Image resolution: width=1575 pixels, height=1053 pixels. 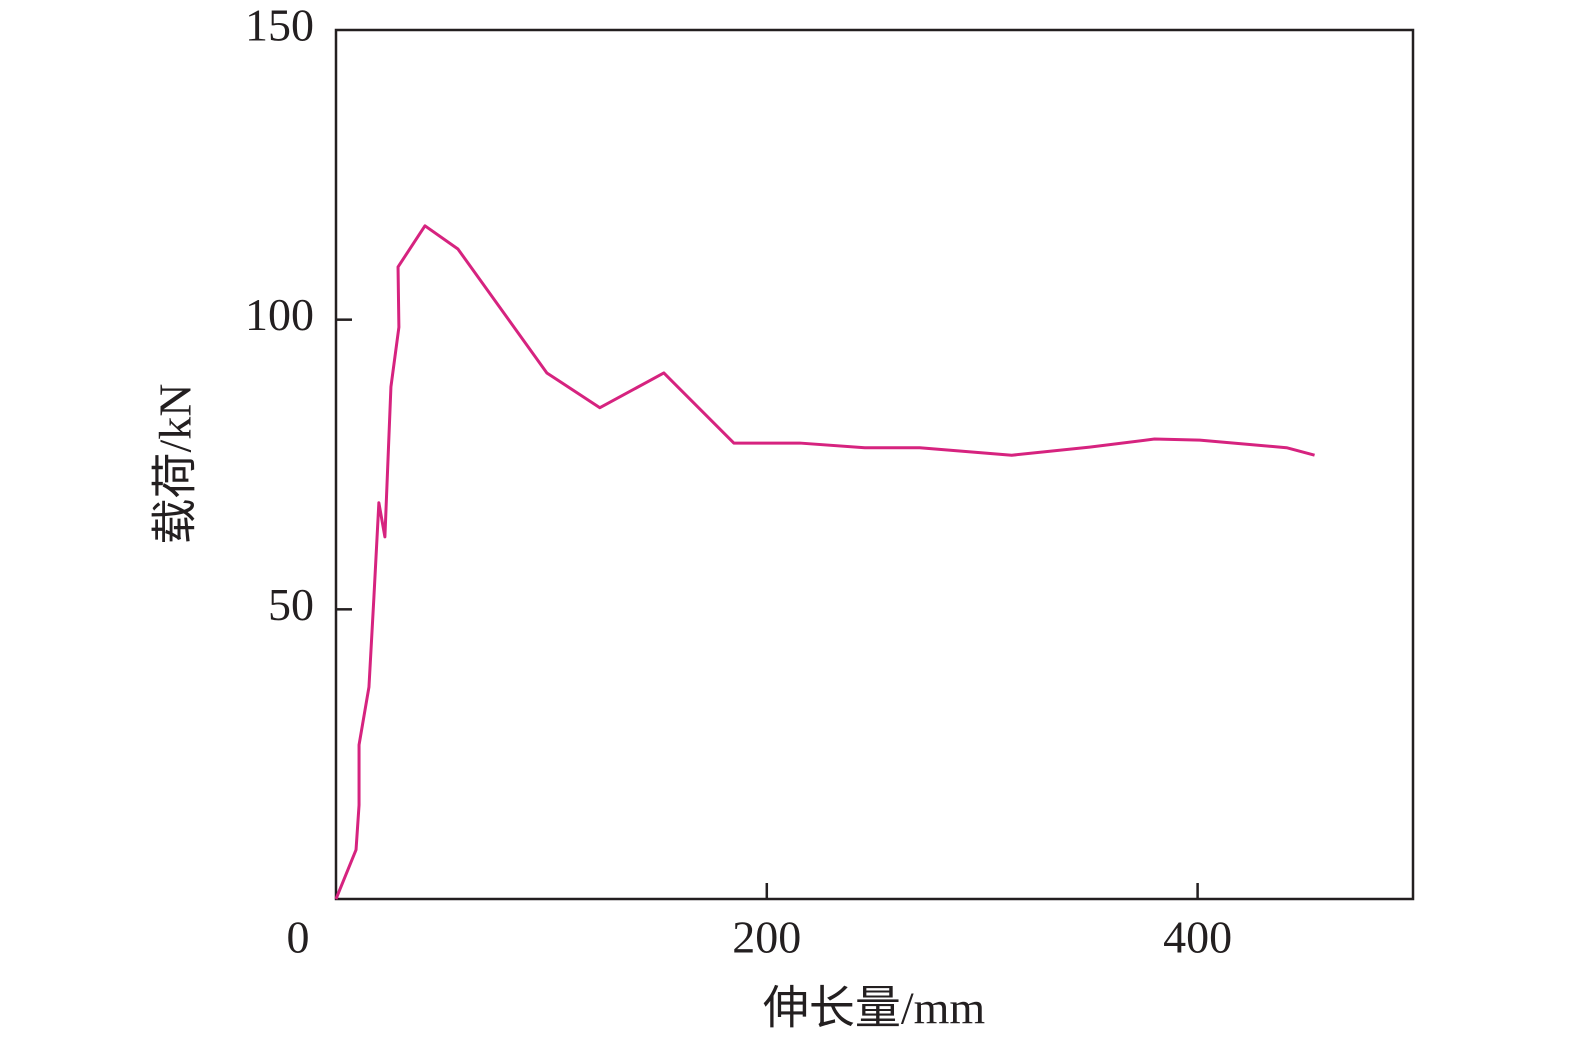 I want to click on y-tick-label: 150, so click(x=279, y=25).